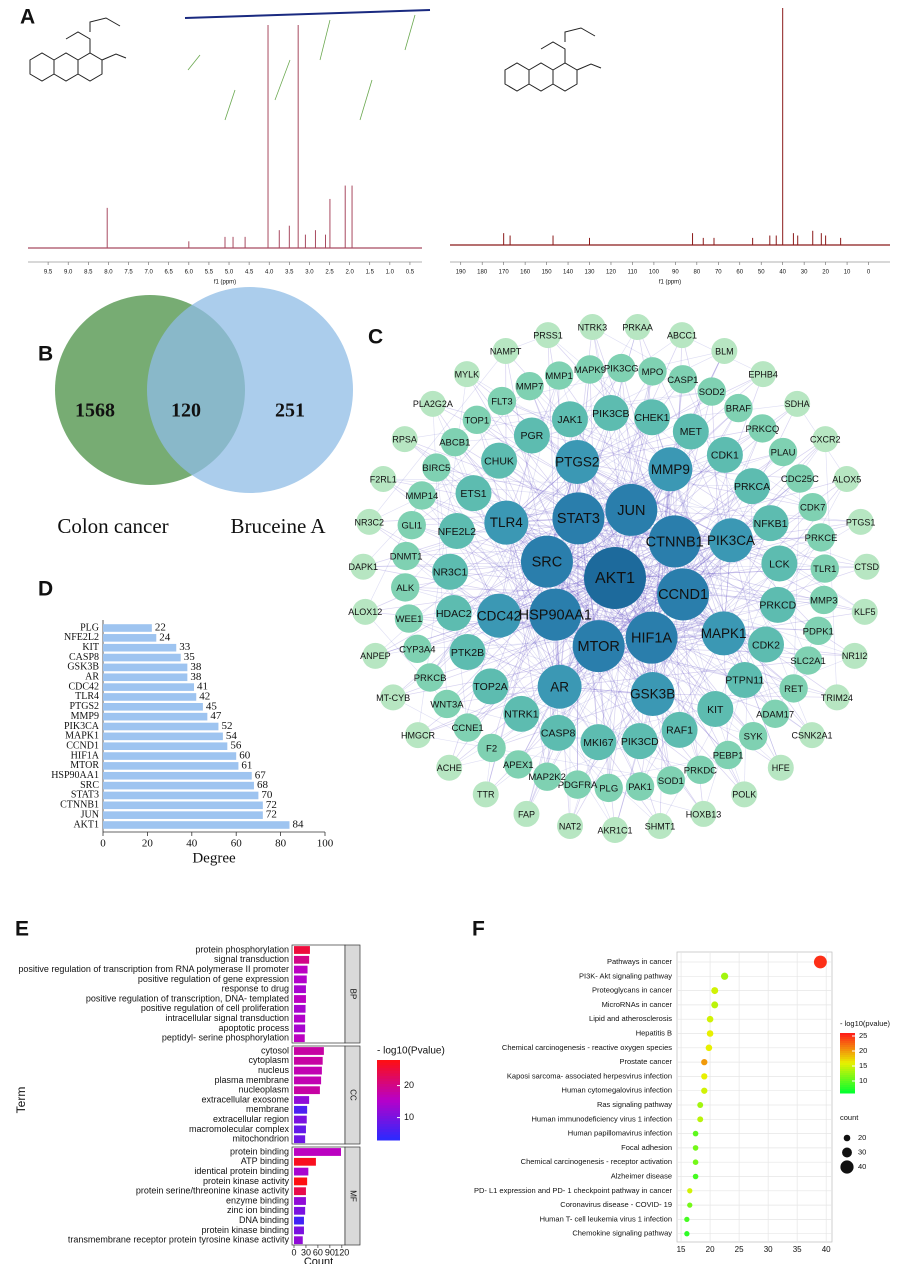 This screenshot has height=1264, width=906. What do you see at coordinates (430, 678) in the screenshot?
I see `node-label: PRKCB` at bounding box center [430, 678].